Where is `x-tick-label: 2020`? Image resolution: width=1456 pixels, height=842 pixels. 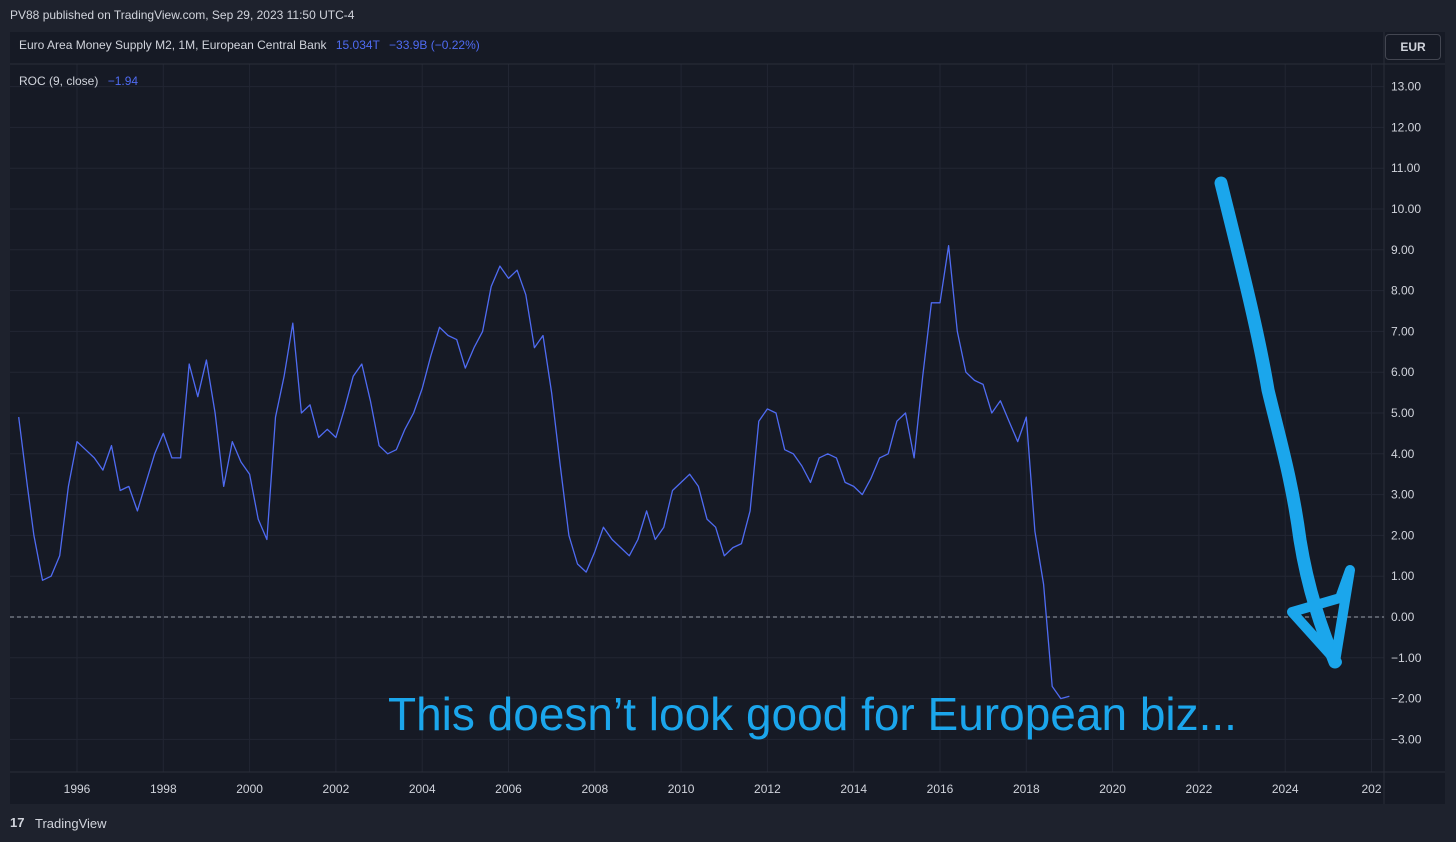
x-tick-label: 2020 is located at coordinates (1112, 789).